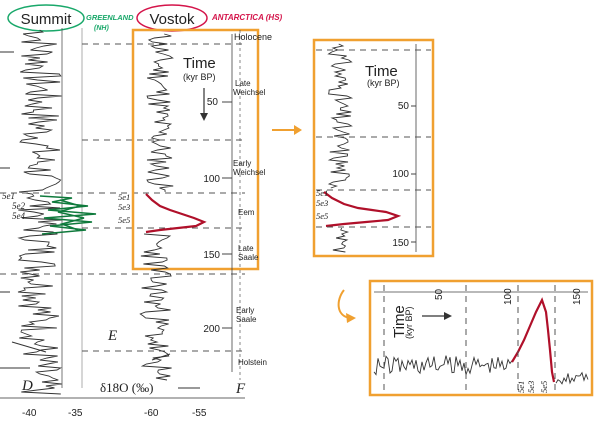  Describe the element at coordinates (160, 113) in the screenshot. I see `vostok-trace` at that location.